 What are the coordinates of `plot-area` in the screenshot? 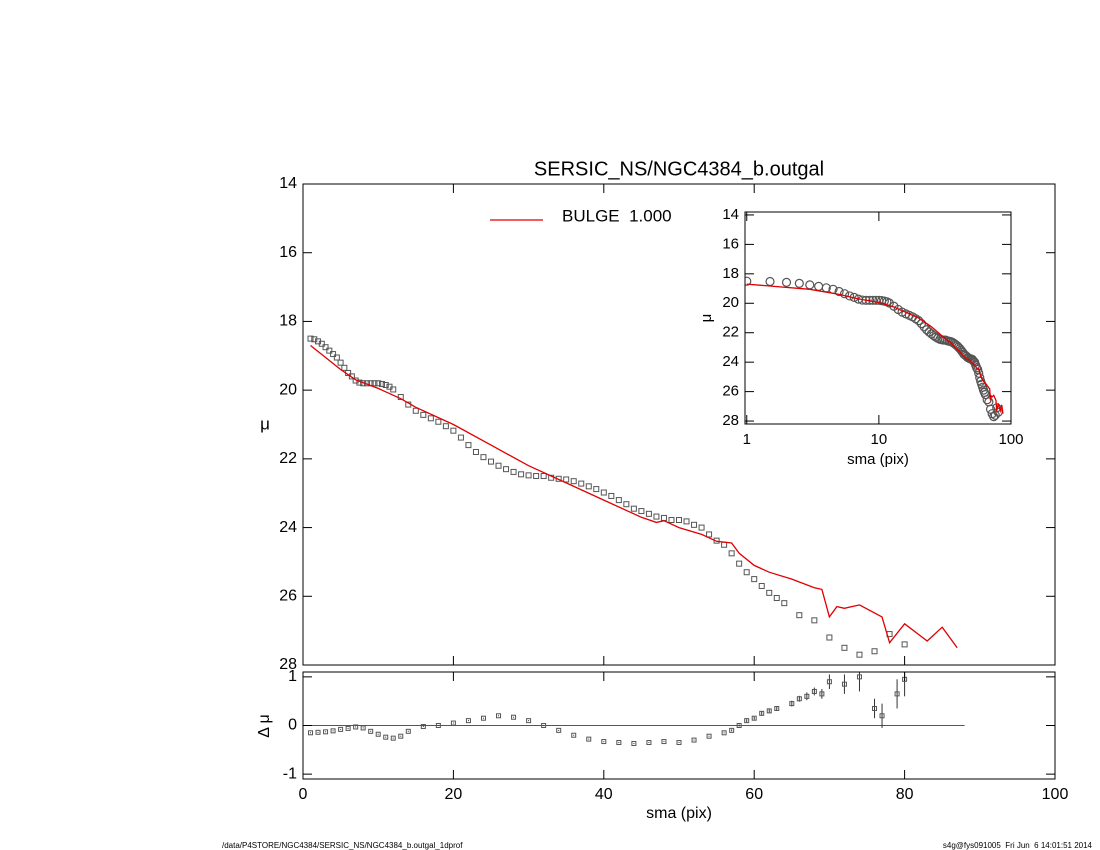 It's located at (634, 709).